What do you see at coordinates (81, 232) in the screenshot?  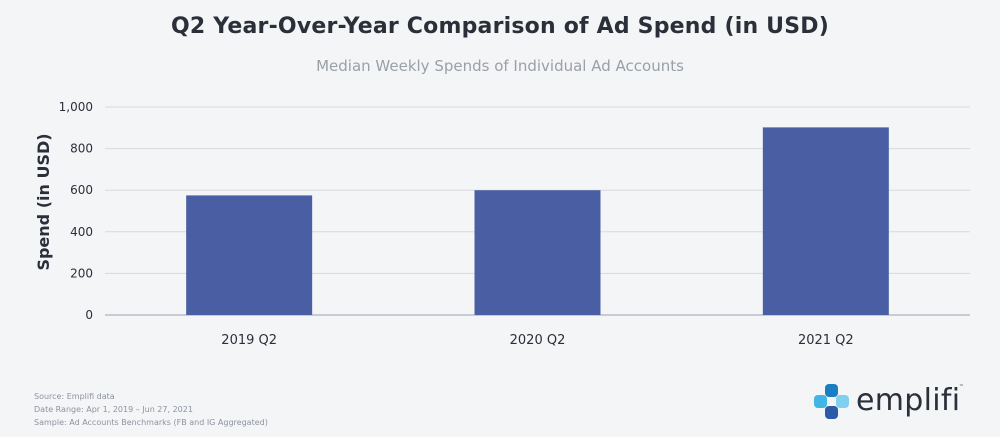 I see `y-tick-label: 400` at bounding box center [81, 232].